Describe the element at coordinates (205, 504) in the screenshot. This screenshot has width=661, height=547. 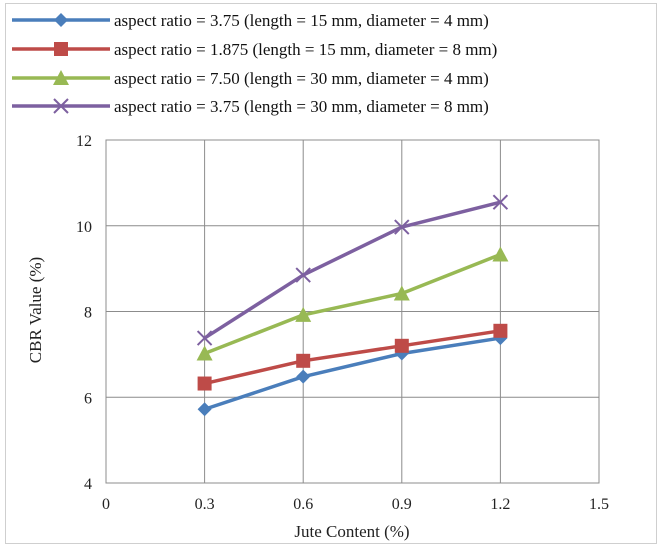
I see `x-tick-label: 0.3` at that location.